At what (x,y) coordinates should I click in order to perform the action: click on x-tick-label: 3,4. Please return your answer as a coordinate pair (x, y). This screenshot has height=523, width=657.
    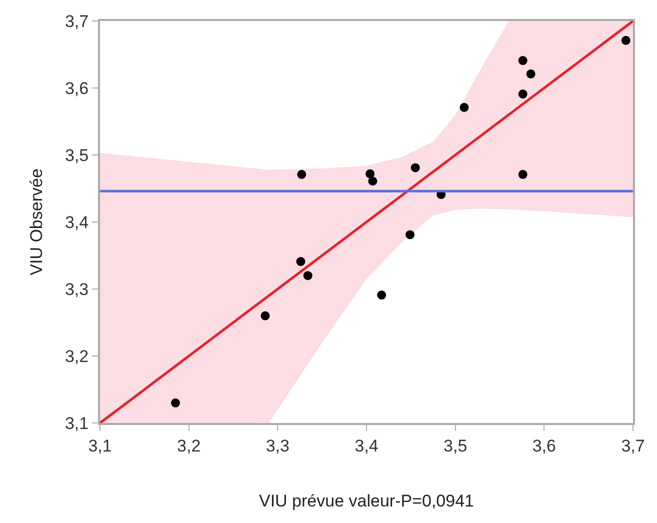
    Looking at the image, I should click on (366, 446).